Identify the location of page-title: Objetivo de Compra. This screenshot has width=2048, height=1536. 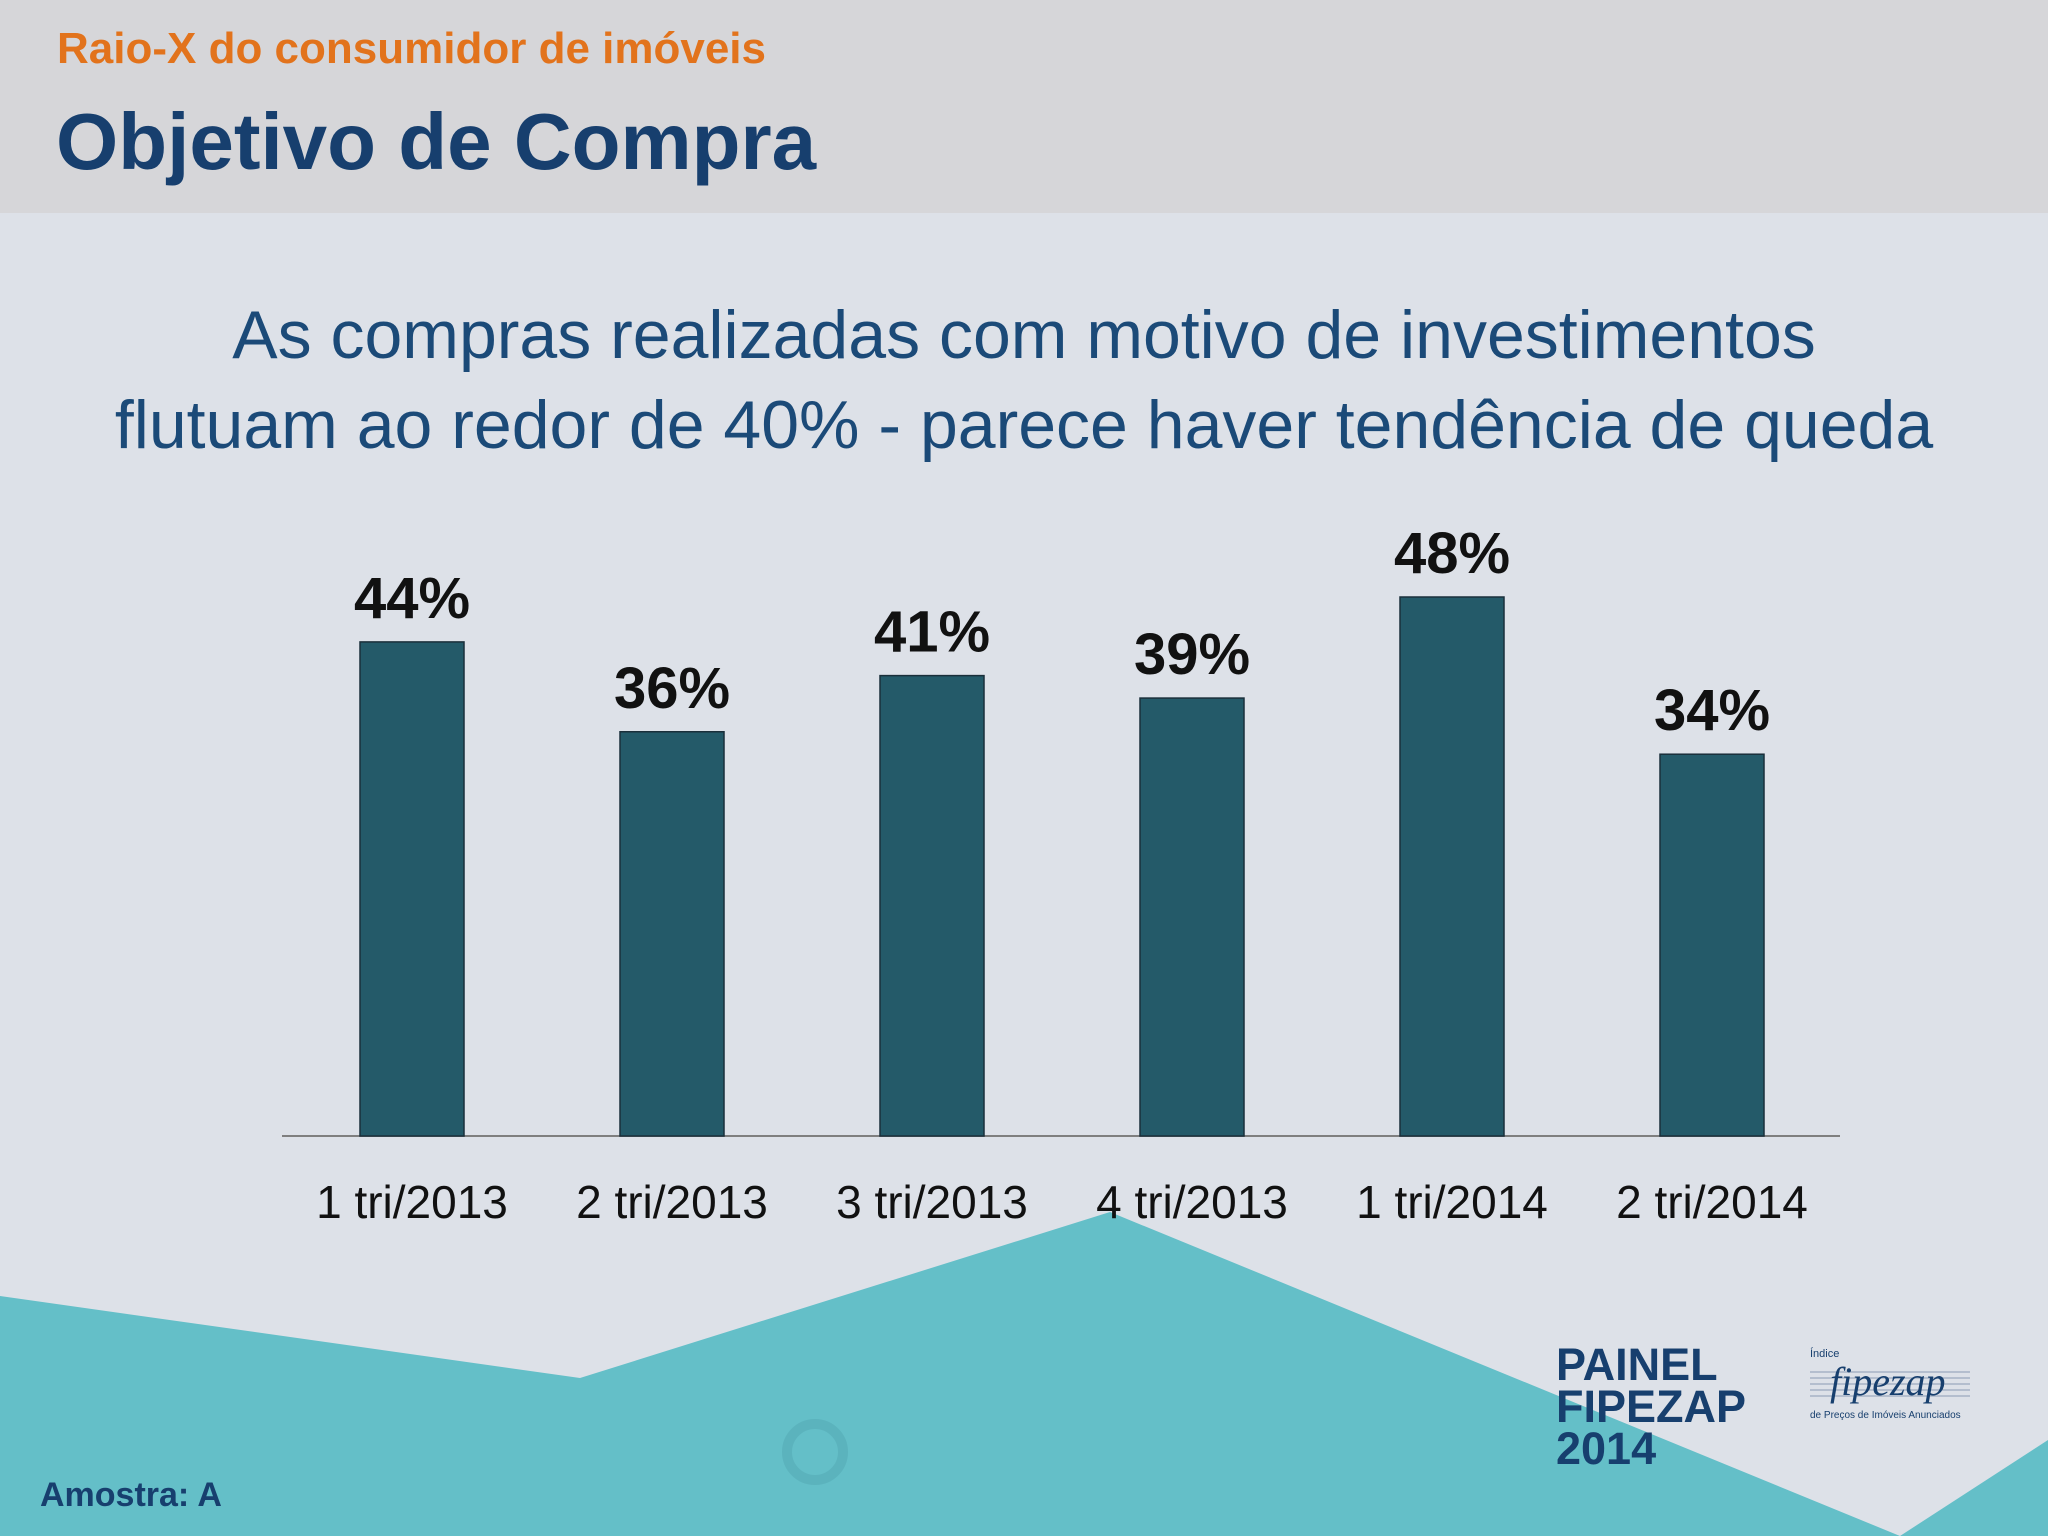
(436, 141).